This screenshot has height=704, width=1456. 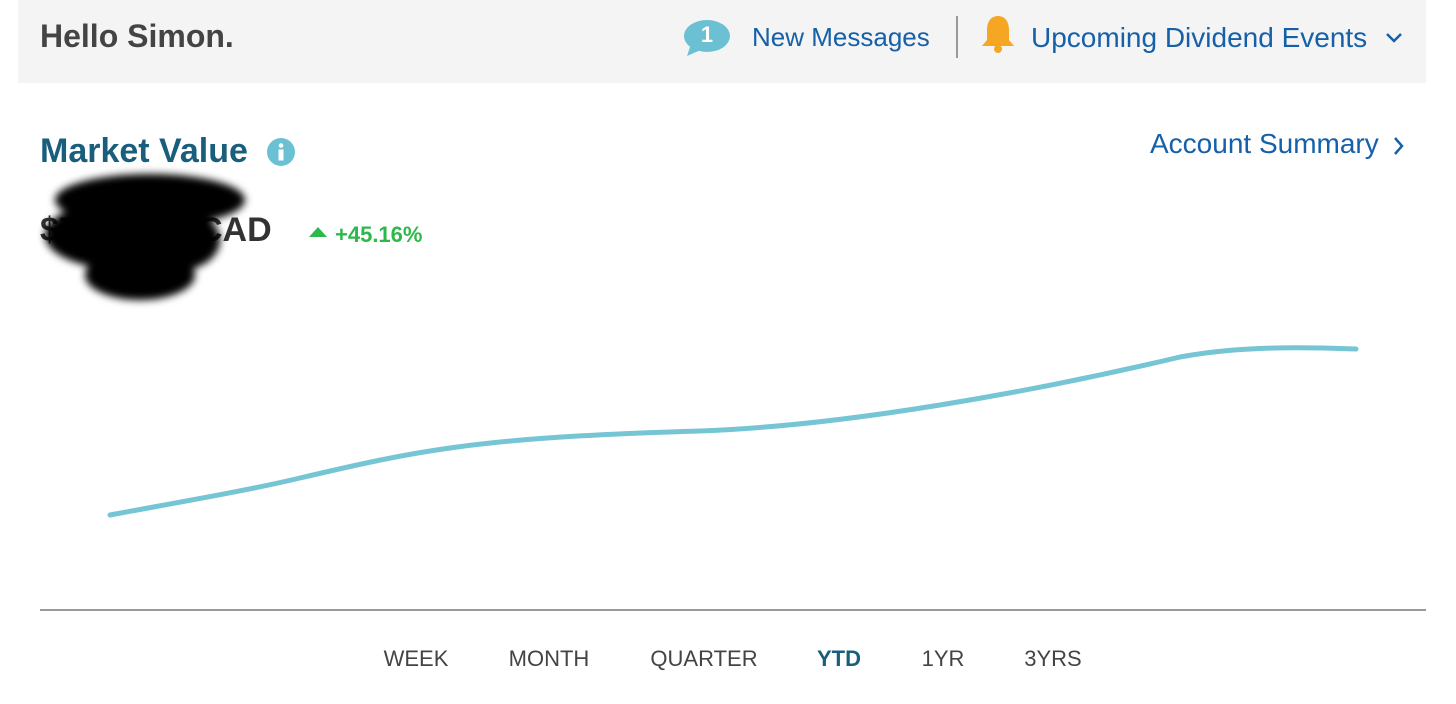 What do you see at coordinates (549, 658) in the screenshot?
I see `tab: MONTH` at bounding box center [549, 658].